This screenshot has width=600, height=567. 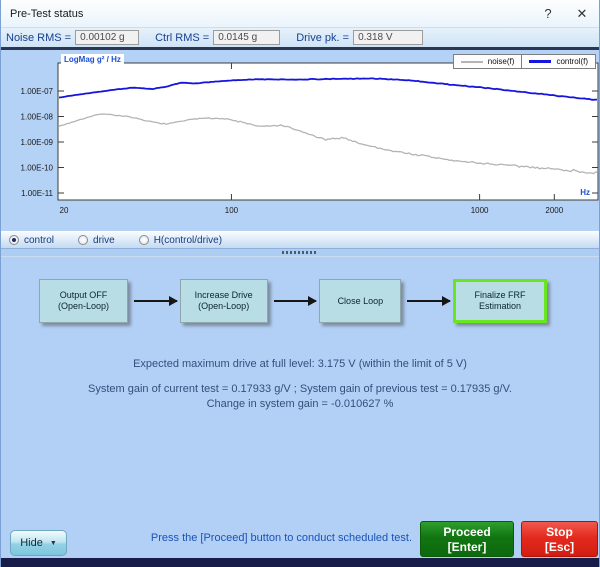 I want to click on radio-drive-label: drive, so click(x=104, y=240).